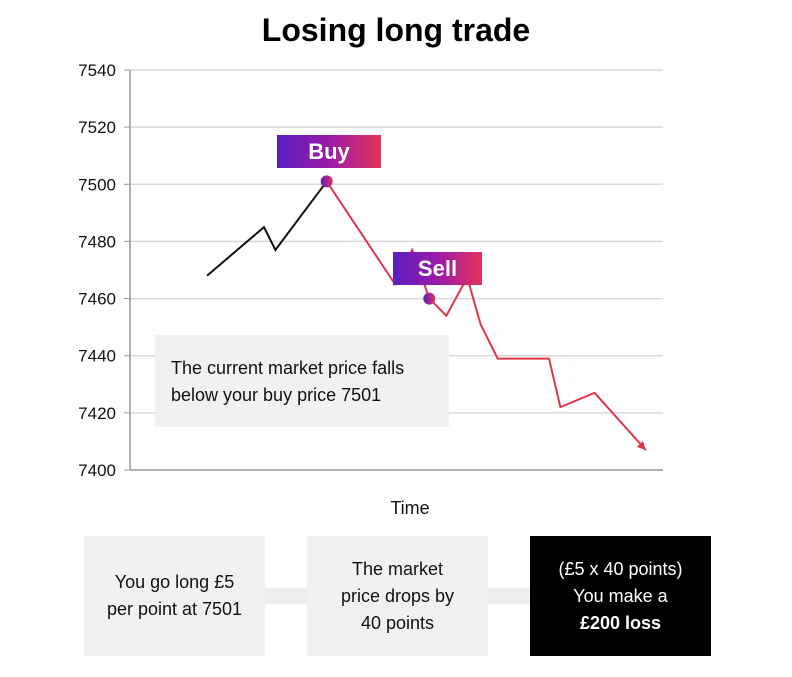 Image resolution: width=792 pixels, height=677 pixels. Describe the element at coordinates (288, 368) in the screenshot. I see `note-line: The current market price falls` at that location.